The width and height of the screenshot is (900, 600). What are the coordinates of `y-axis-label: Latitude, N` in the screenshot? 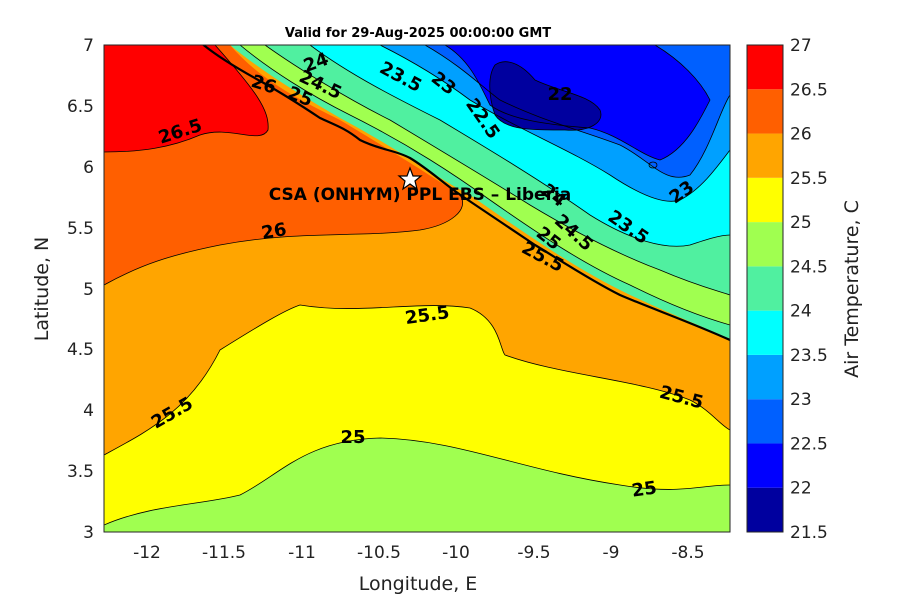 It's located at (42, 289).